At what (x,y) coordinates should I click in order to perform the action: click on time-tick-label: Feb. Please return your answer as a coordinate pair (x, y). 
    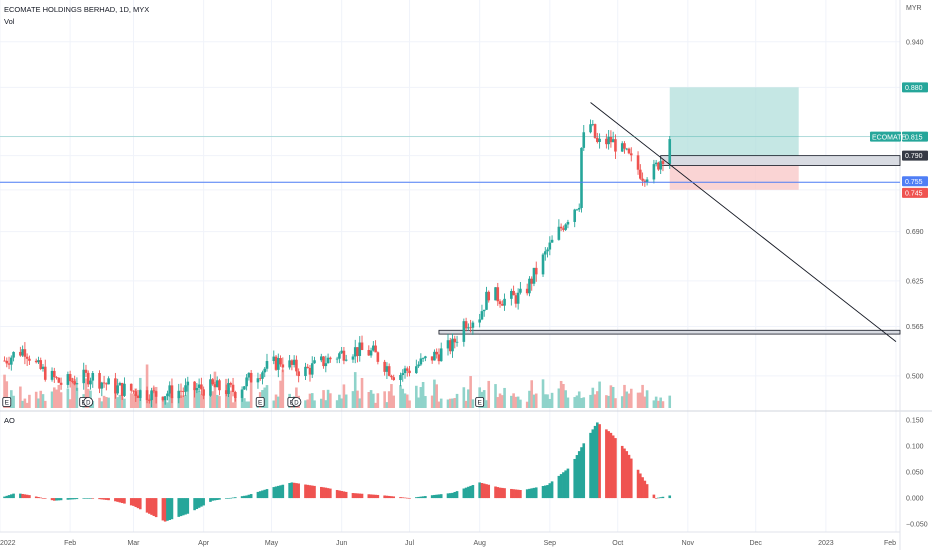
    Looking at the image, I should click on (70, 543).